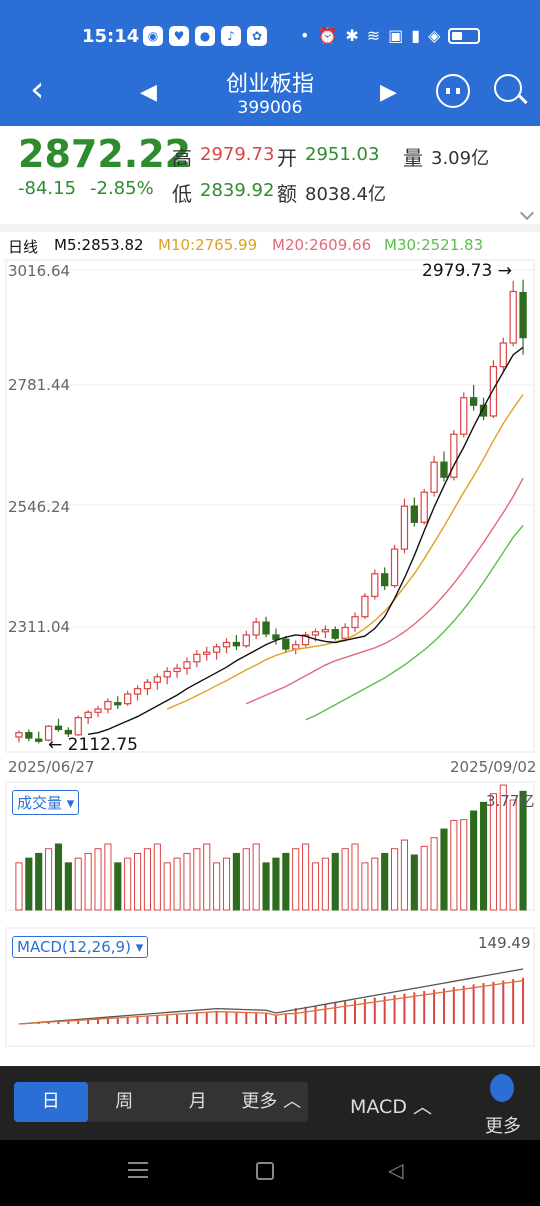 The image size is (540, 1206). Describe the element at coordinates (493, 767) in the screenshot. I see `x-end-label: 2025/09/02` at that location.